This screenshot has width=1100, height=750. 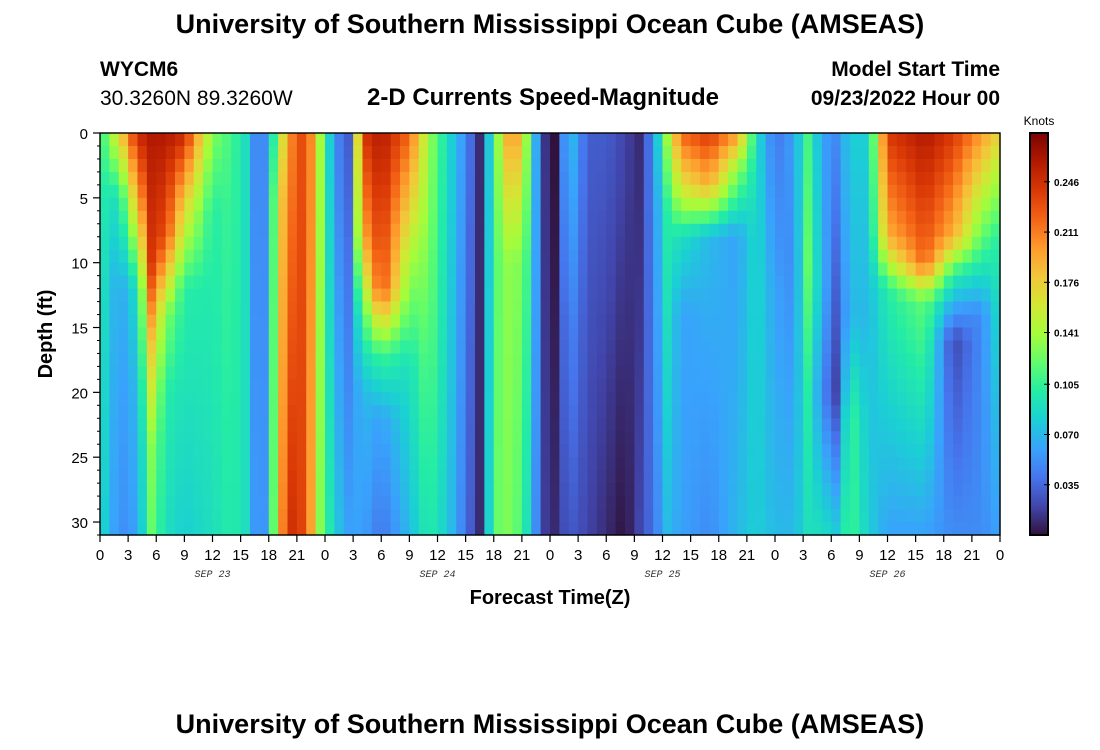 What do you see at coordinates (156, 555) in the screenshot?
I see `x-tick-label: 6` at bounding box center [156, 555].